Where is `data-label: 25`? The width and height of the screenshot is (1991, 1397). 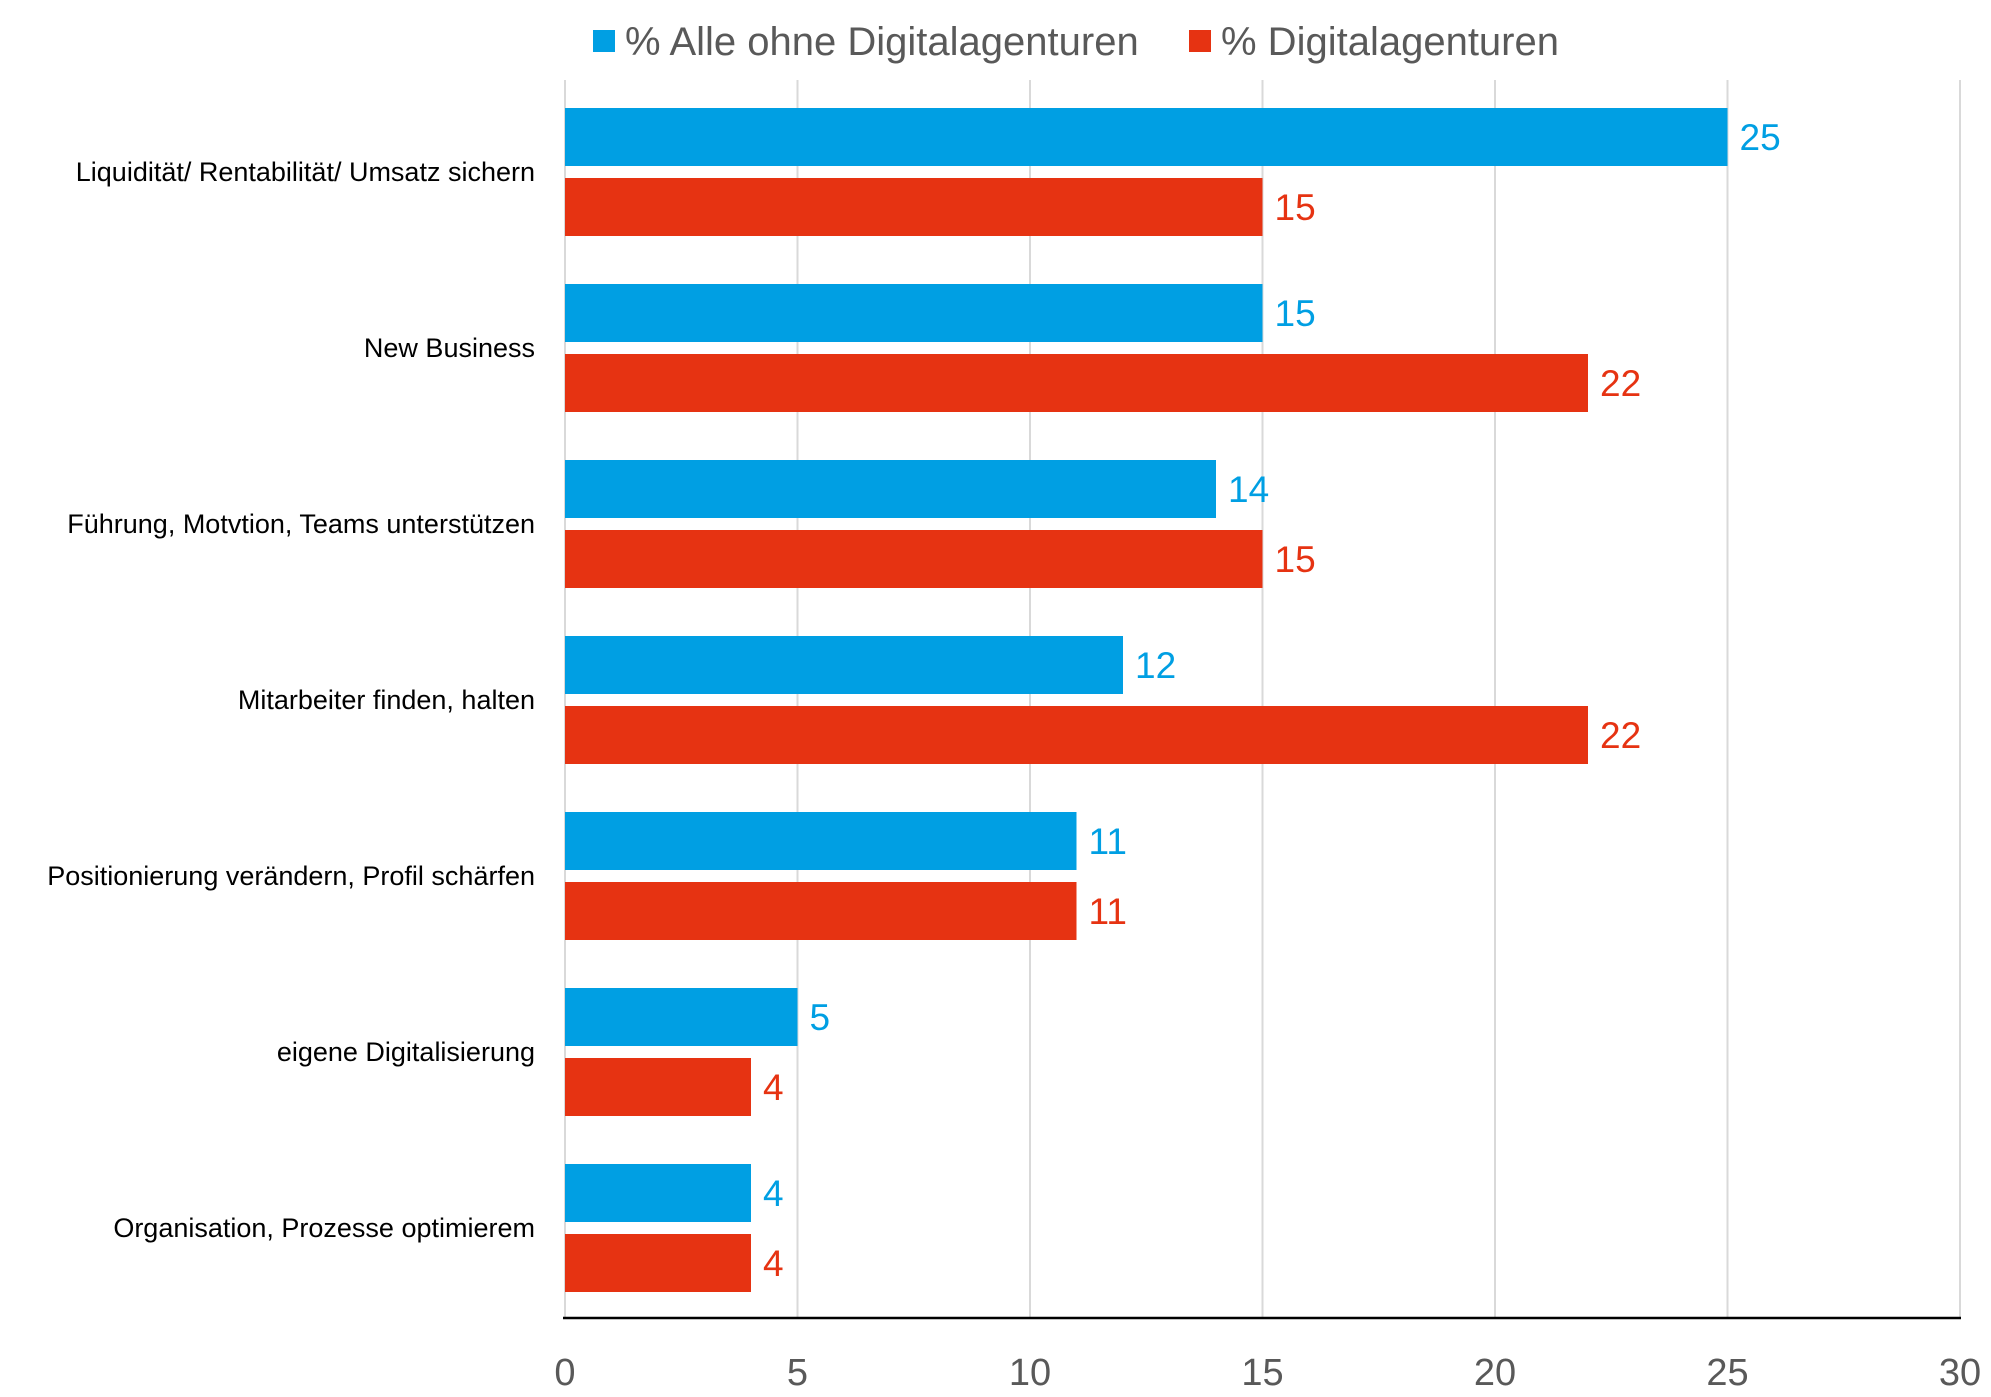 data-label: 25 is located at coordinates (1760, 137).